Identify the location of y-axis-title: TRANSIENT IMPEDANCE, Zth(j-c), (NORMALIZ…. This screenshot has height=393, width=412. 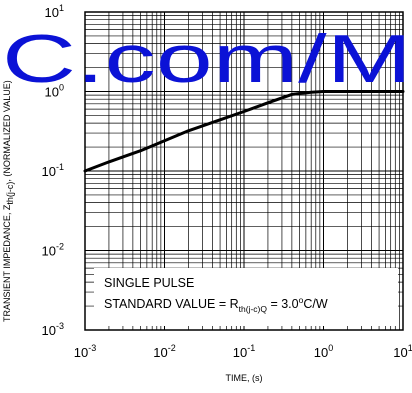
(8, 201).